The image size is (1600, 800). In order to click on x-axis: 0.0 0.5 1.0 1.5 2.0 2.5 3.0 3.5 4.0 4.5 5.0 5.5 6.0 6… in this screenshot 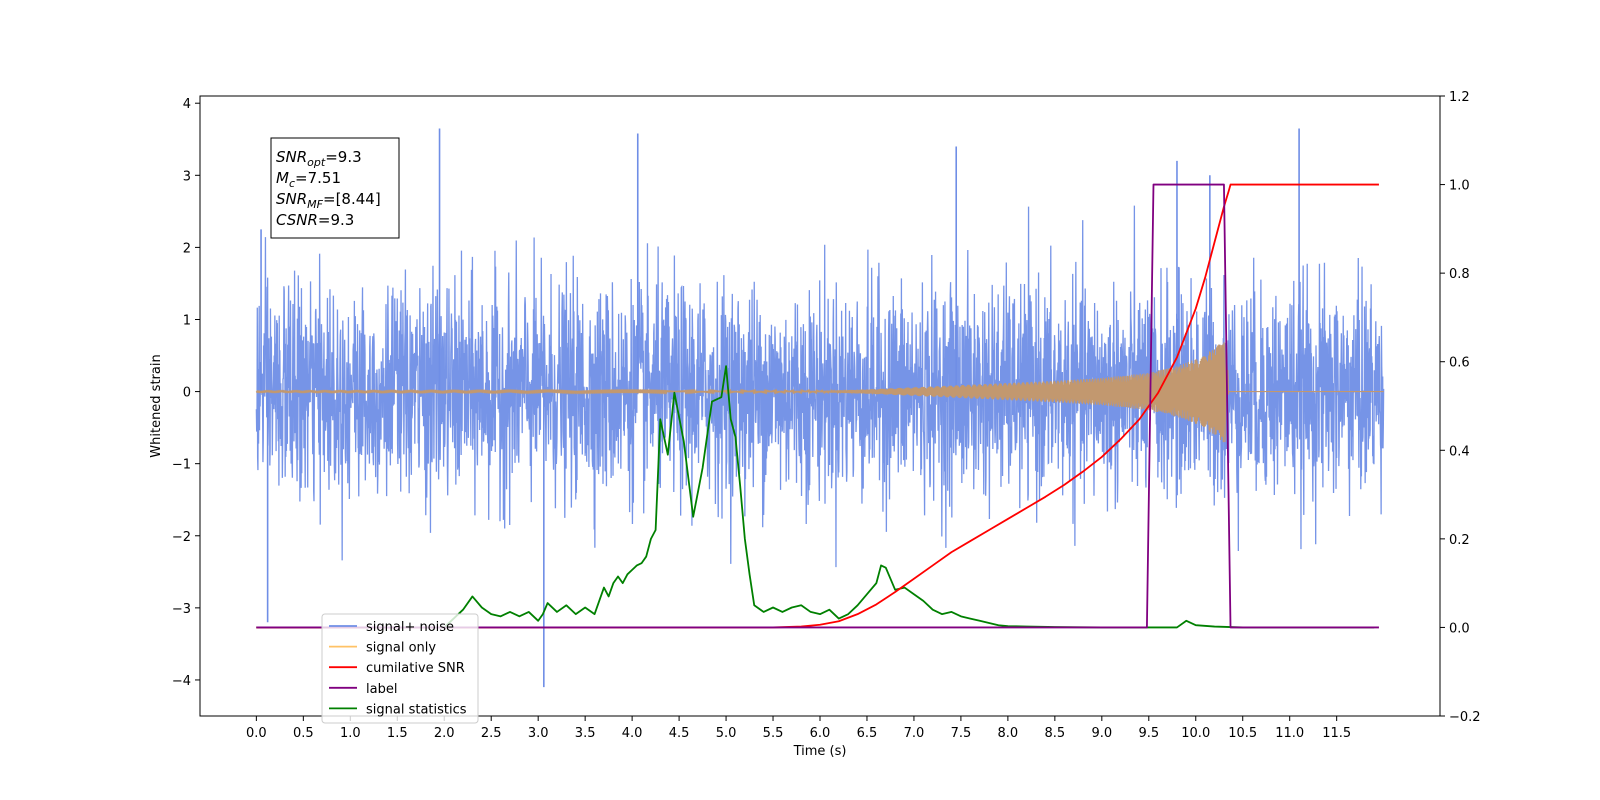, I will do `click(798, 728)`.